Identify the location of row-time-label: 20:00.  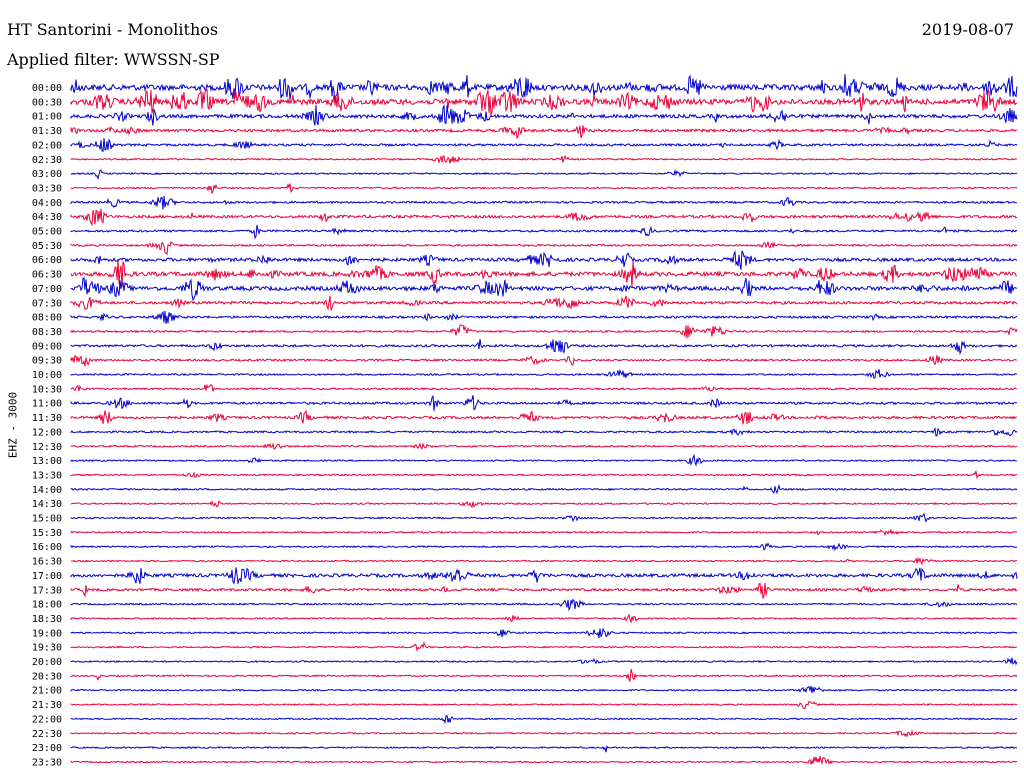
(47, 662).